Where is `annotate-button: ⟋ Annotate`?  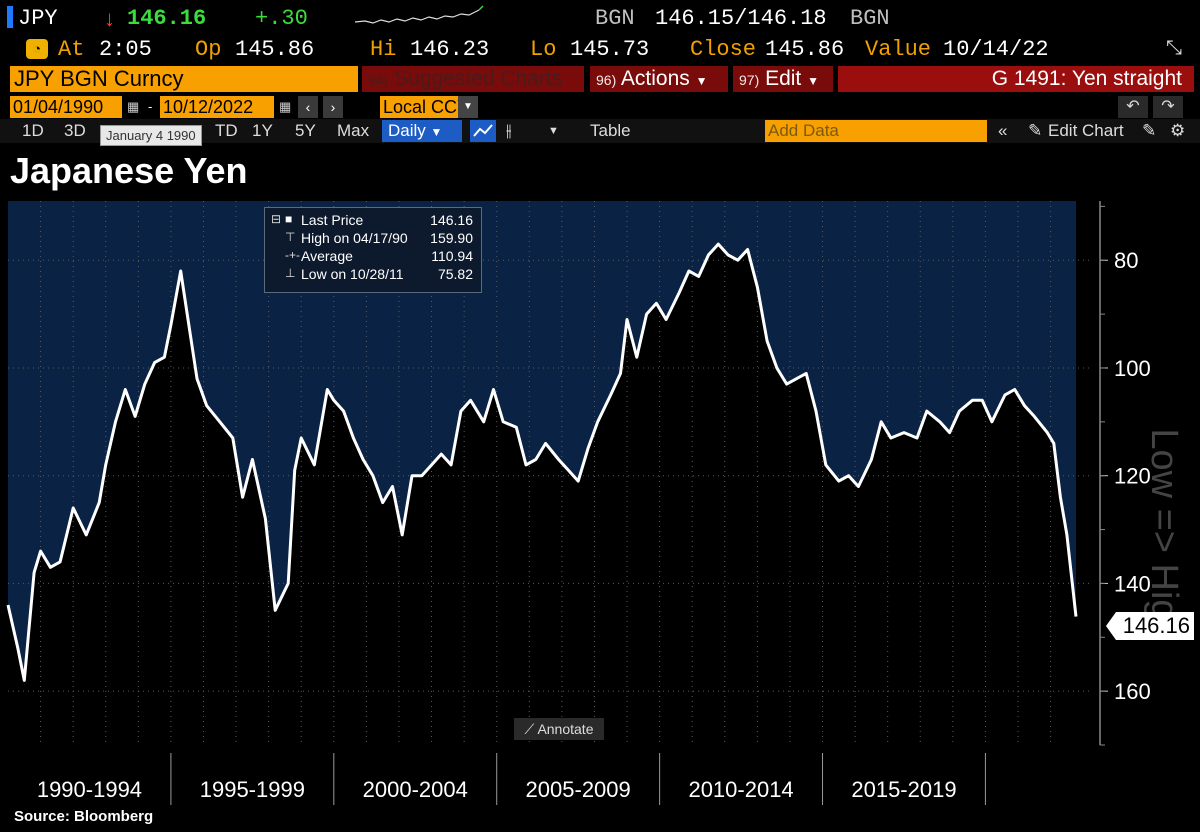
annotate-button: ⟋ Annotate is located at coordinates (559, 729).